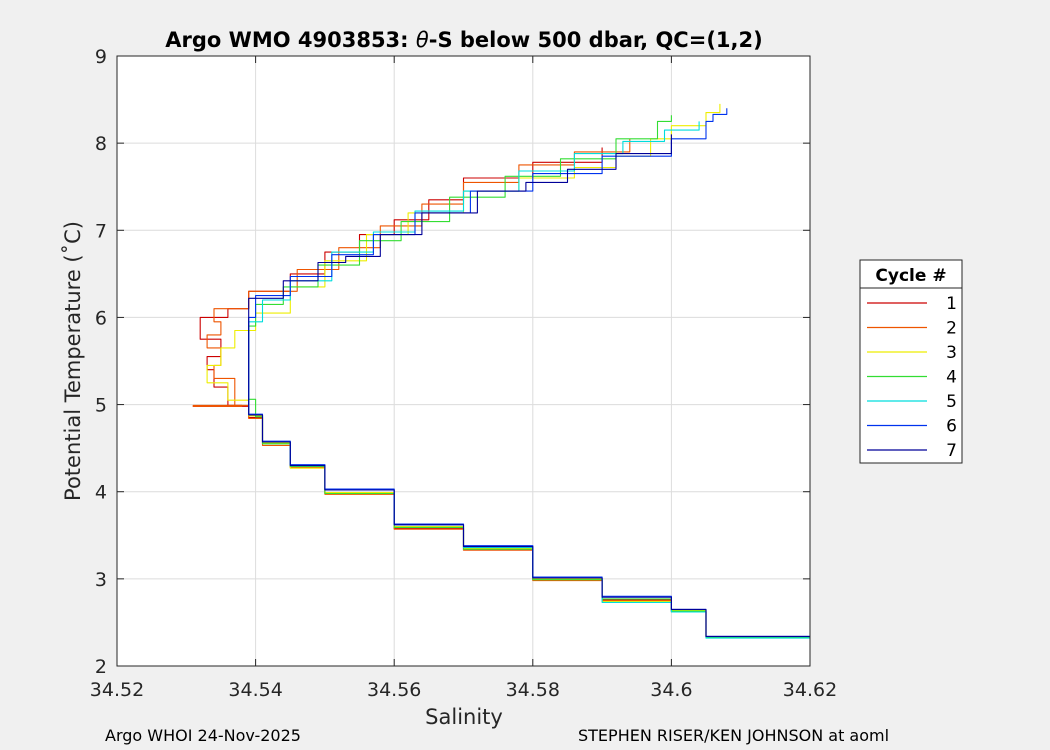  I want to click on y-tick-label: 3, so click(101, 580).